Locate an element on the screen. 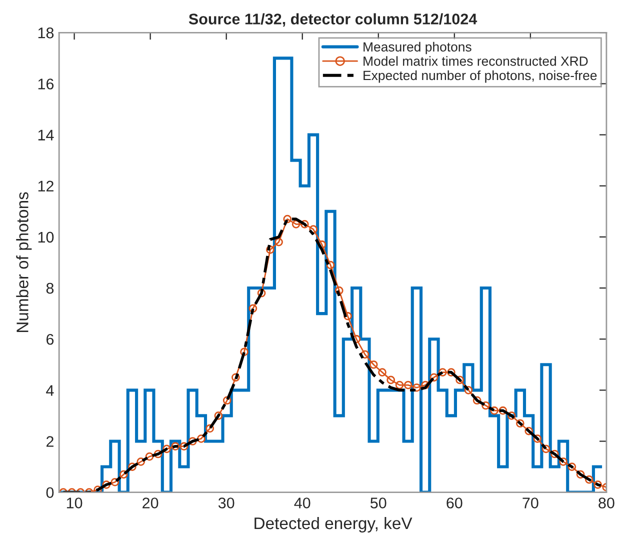  legend-label: Measured photons is located at coordinates (418, 48).